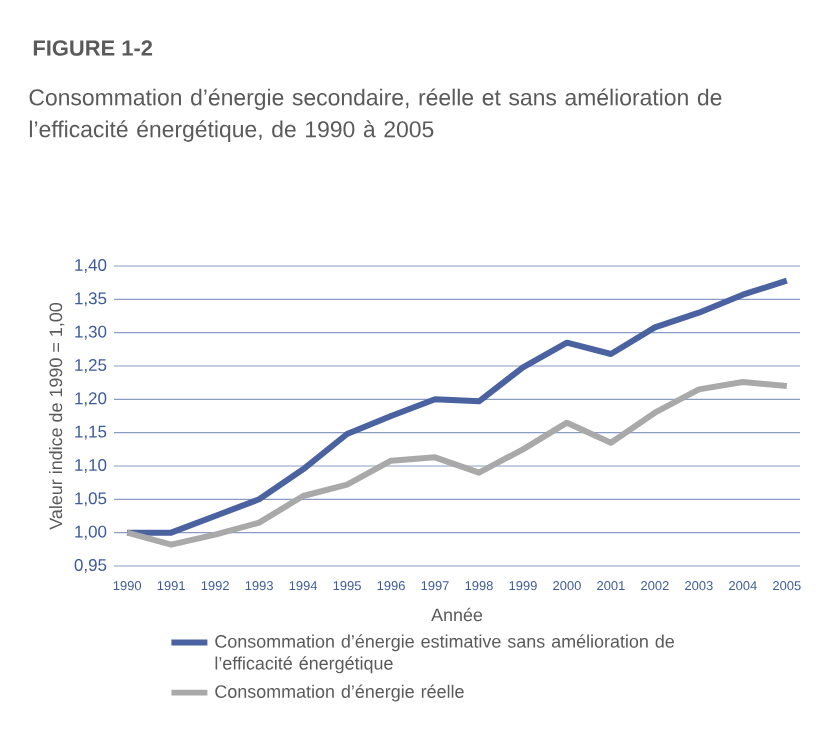 This screenshot has height=742, width=822. What do you see at coordinates (339, 693) in the screenshot?
I see `legend-label: Consommation d’énergie réelle` at bounding box center [339, 693].